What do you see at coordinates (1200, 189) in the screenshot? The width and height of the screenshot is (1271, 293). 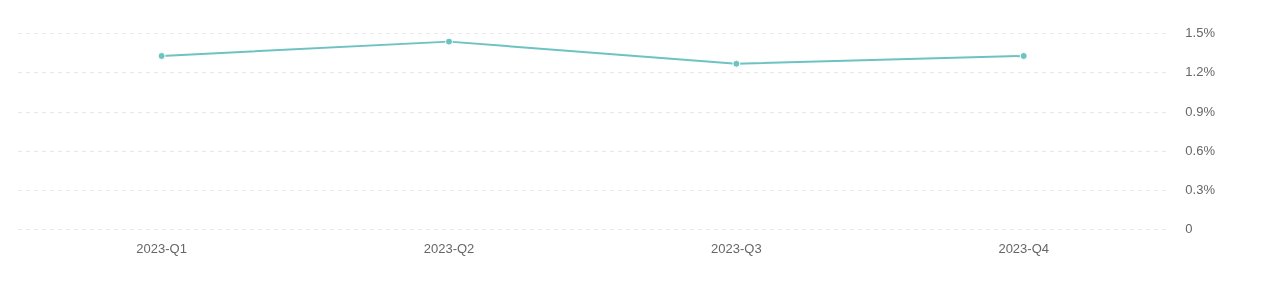 I see `y-tick-label: 0.3%` at bounding box center [1200, 189].